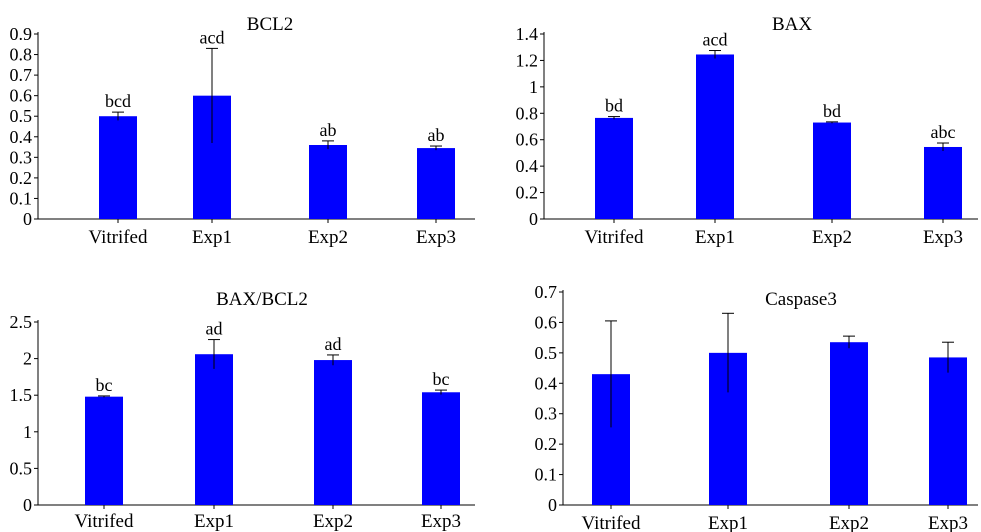 Image resolution: width=981 pixels, height=532 pixels. I want to click on chart3-x-tick-label: Exp1, so click(214, 521).